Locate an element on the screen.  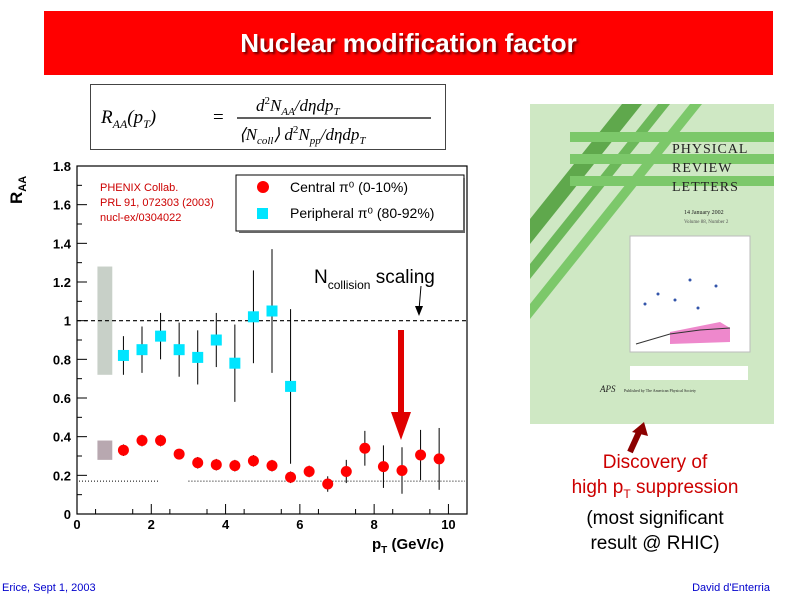
systematic-band-central is located at coordinates (105, 450).